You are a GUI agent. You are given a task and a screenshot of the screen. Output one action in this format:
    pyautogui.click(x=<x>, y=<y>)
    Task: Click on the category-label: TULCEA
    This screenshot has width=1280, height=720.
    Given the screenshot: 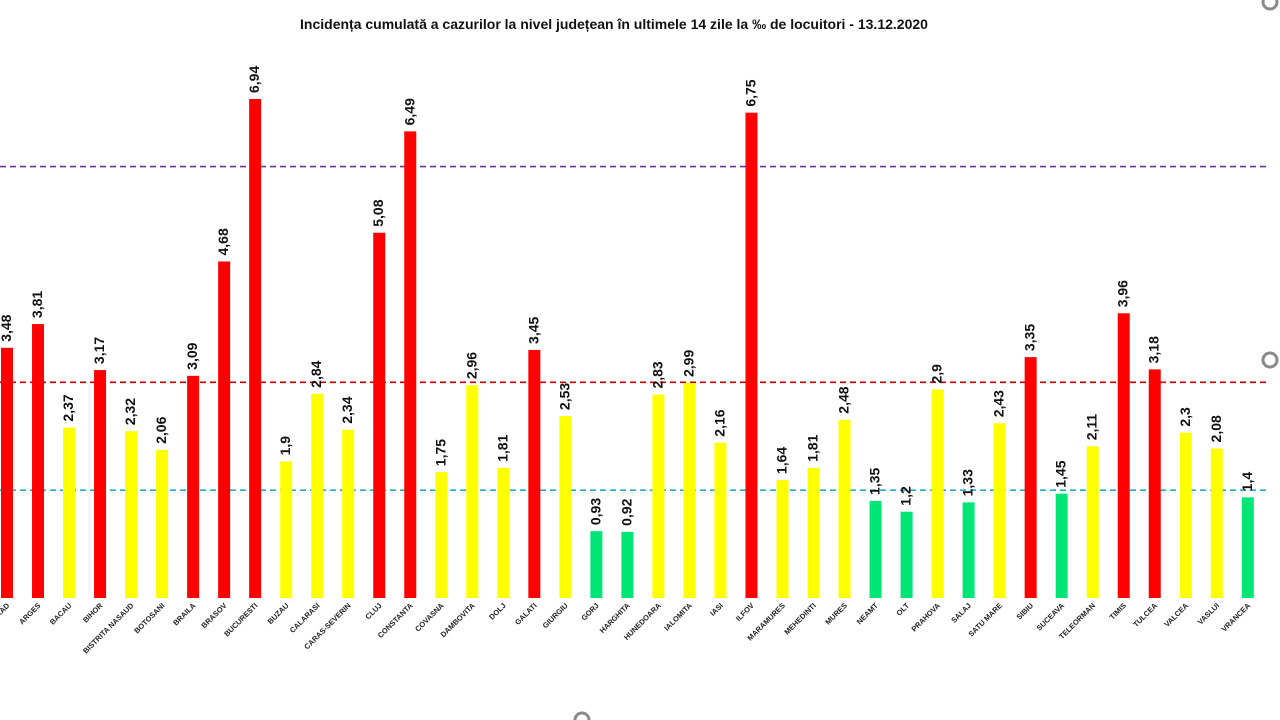 What is the action you would take?
    pyautogui.click(x=1145, y=615)
    